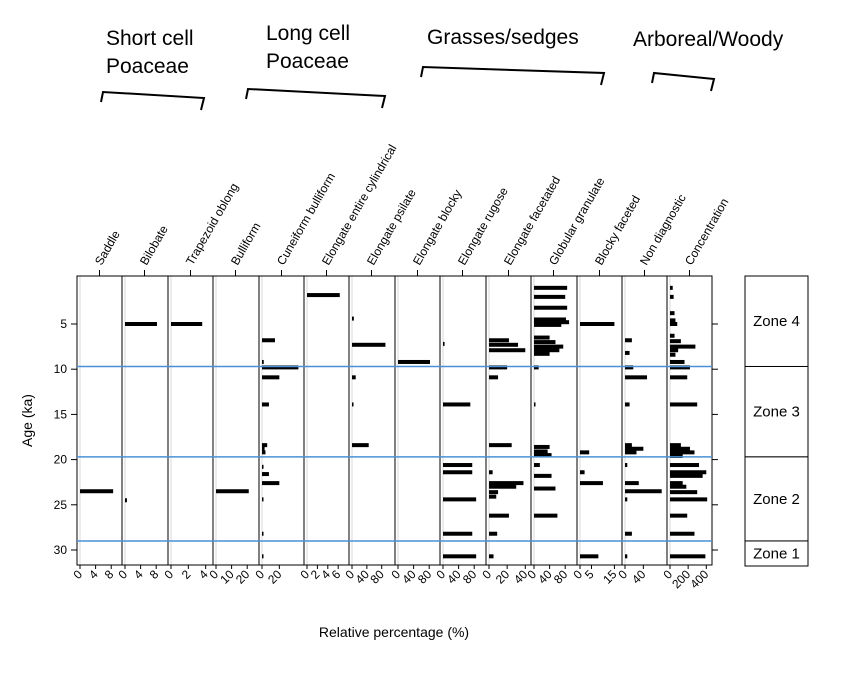  Describe the element at coordinates (708, 39) in the screenshot. I see `group-label: Arboreal/Woody` at that location.